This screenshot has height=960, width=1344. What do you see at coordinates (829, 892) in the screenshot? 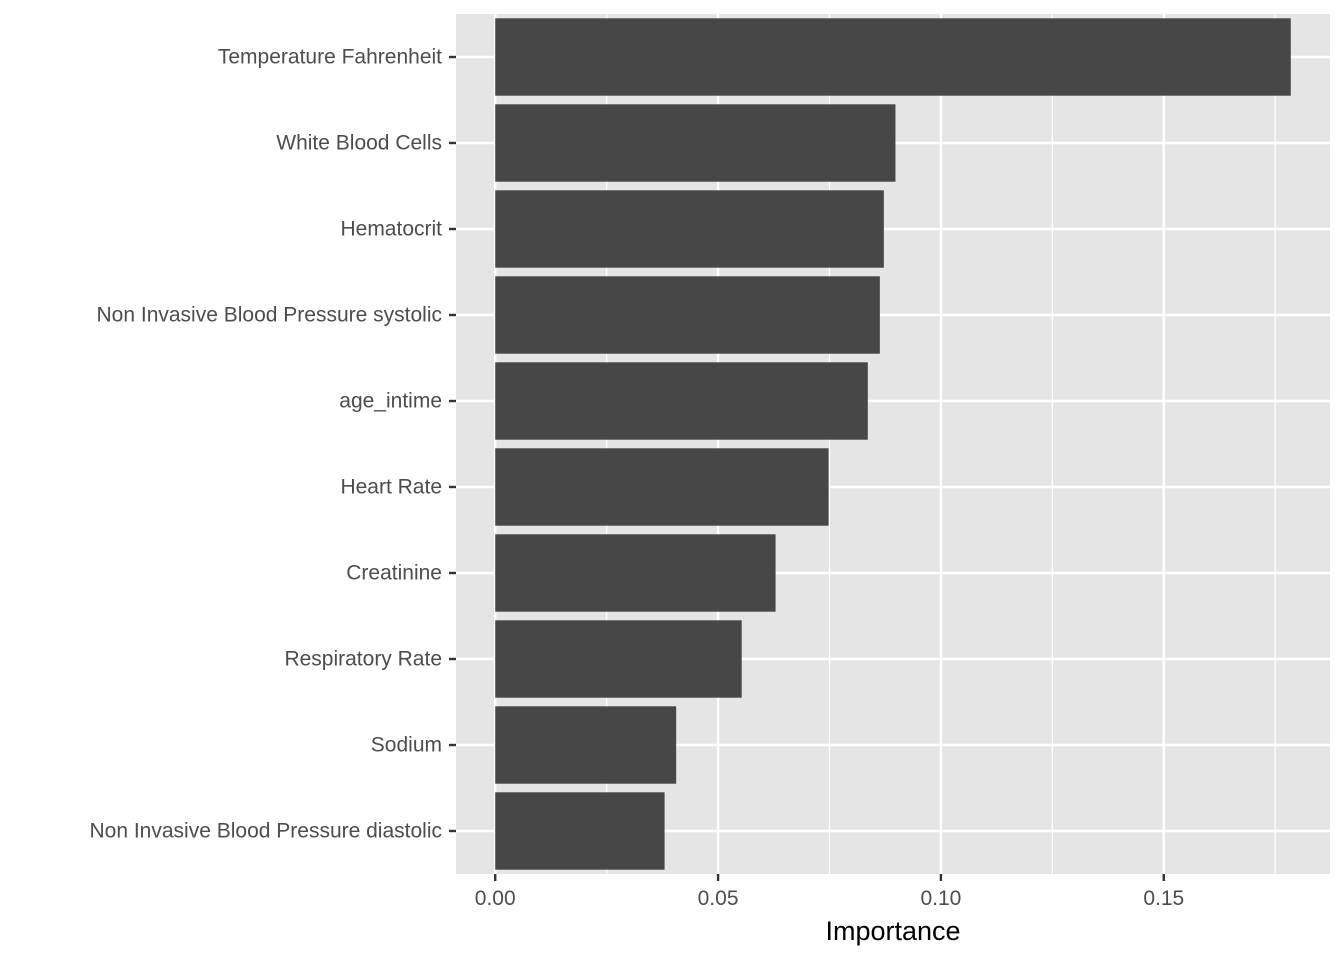
I see `x-axis: 0.00 0.05 0.10 0.15` at bounding box center [829, 892].